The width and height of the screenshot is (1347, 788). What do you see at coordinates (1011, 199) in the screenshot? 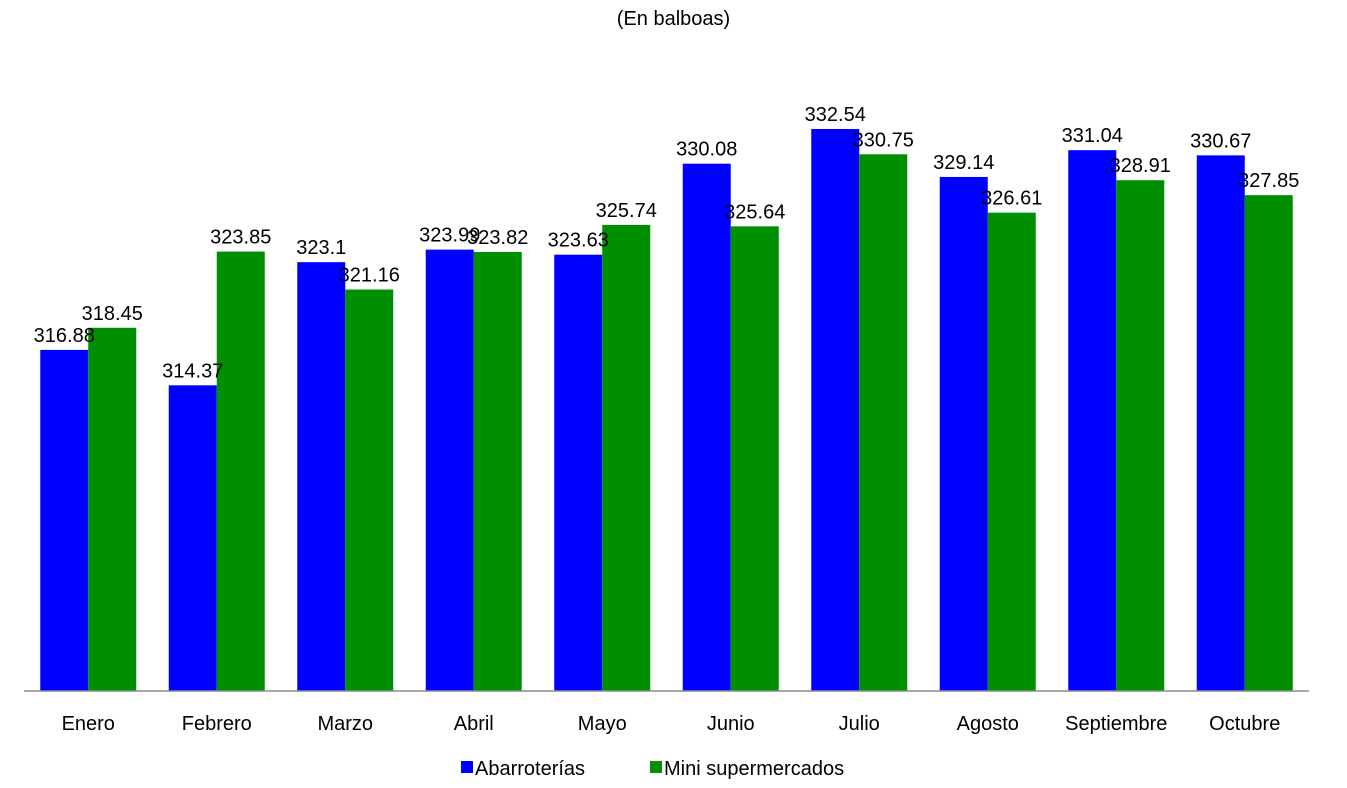
I see `value-label-mini-supermercados-8: 326.61` at bounding box center [1011, 199].